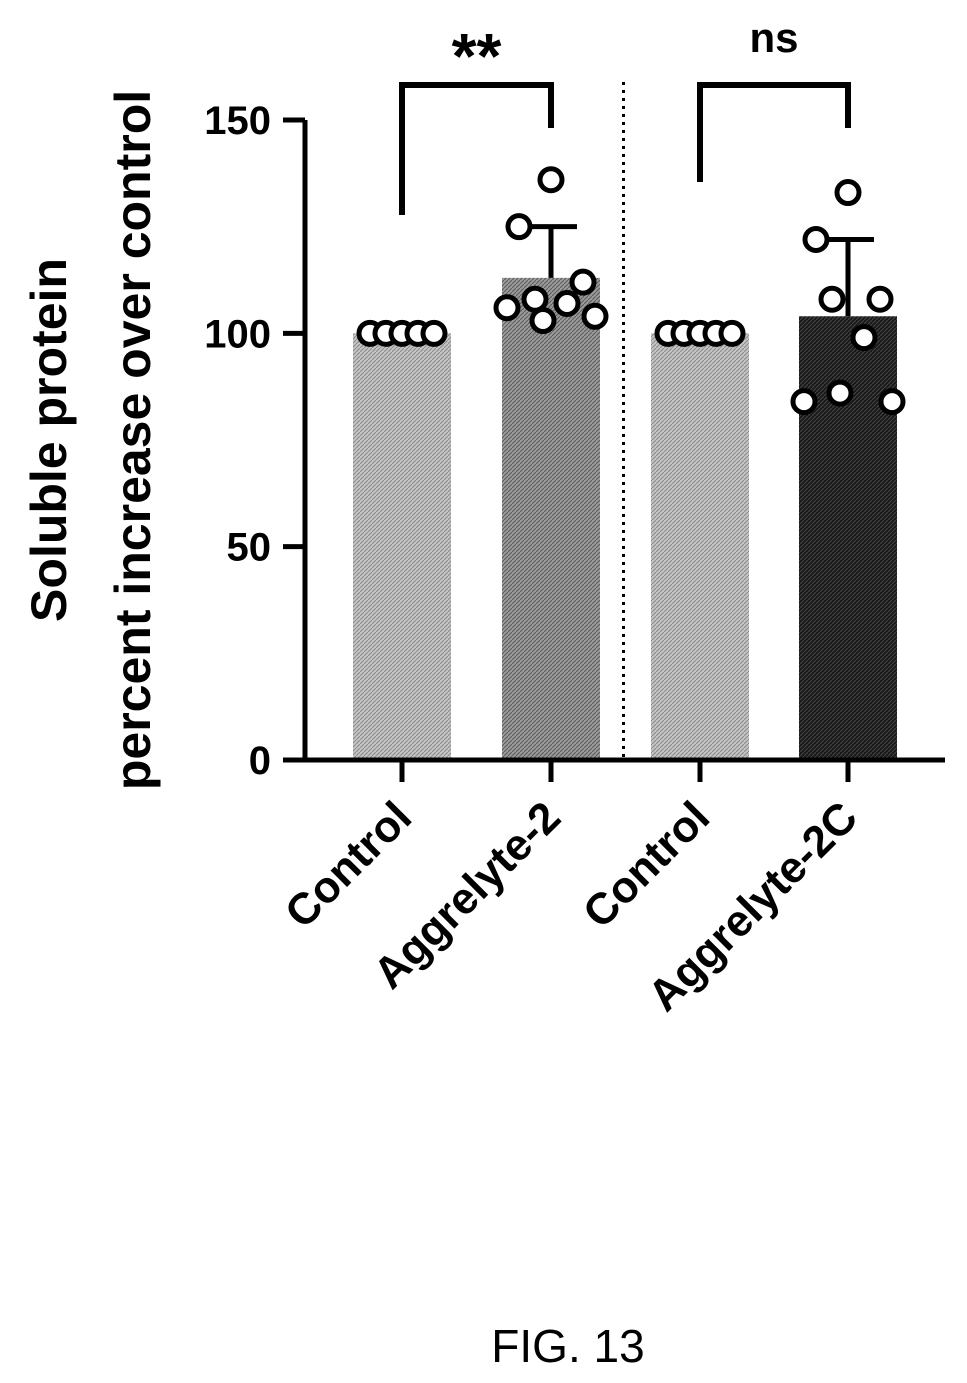 The width and height of the screenshot is (967, 1383). What do you see at coordinates (477, 56) in the screenshot?
I see `significance-label: **` at bounding box center [477, 56].